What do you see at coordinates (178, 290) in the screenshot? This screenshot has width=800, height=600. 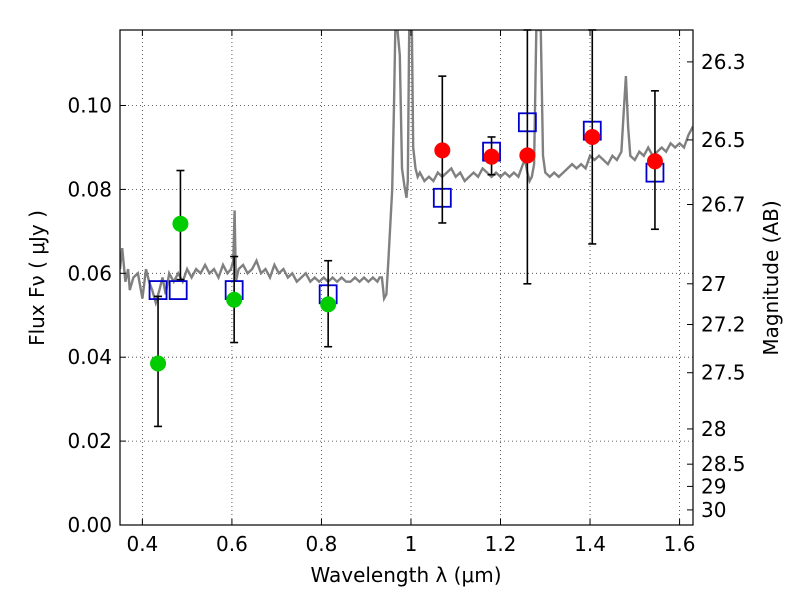 I see `bandpass-marker` at bounding box center [178, 290].